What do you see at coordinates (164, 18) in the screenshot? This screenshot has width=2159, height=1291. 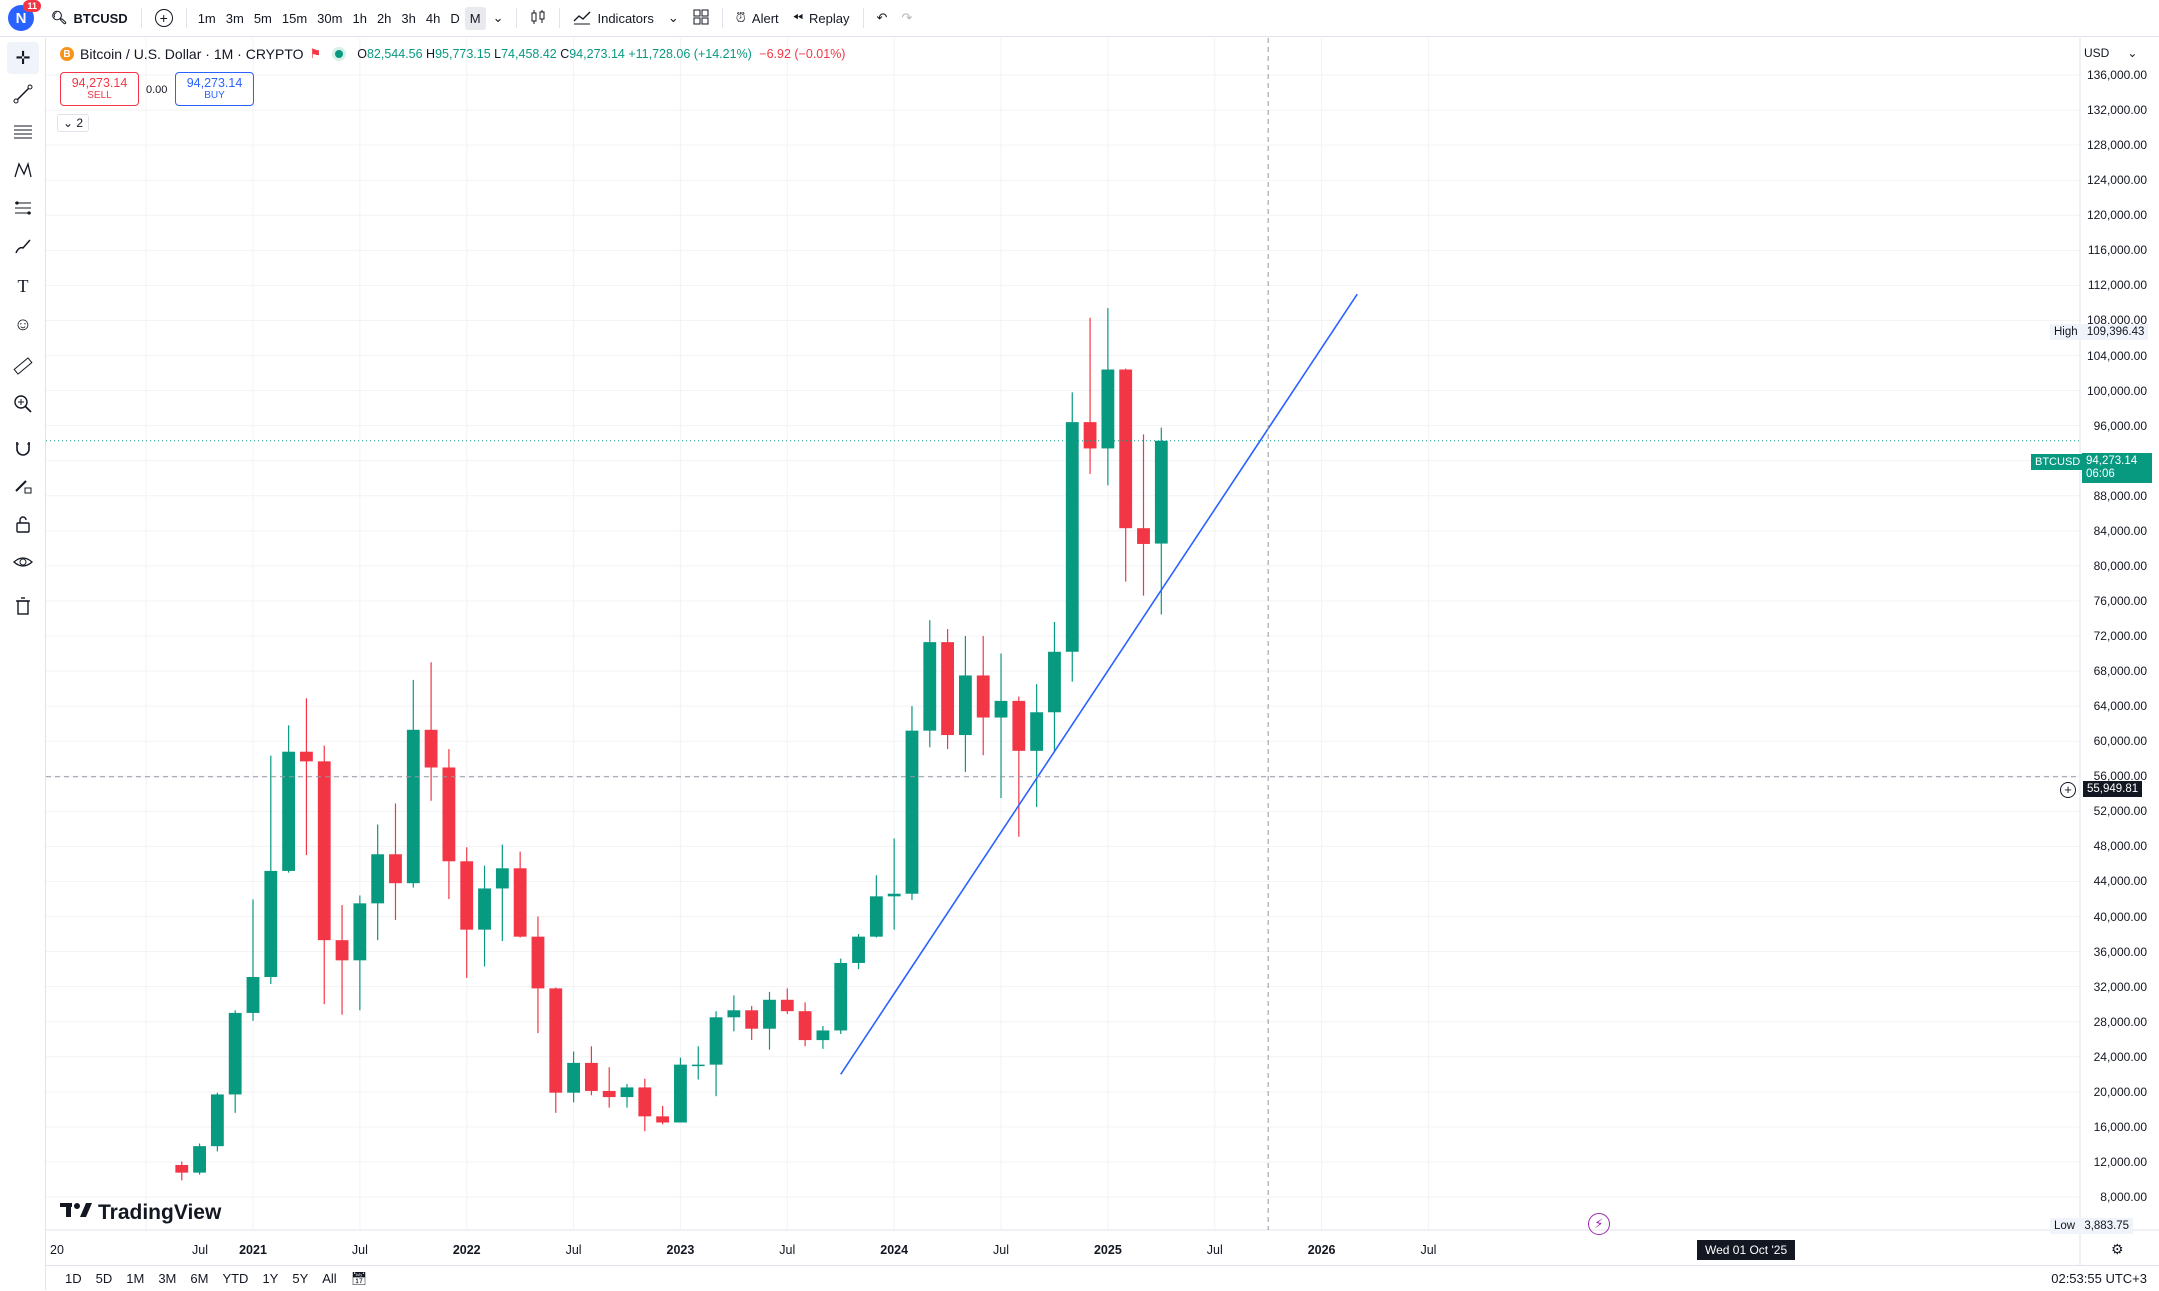 I see `compare-symbol-button: +` at bounding box center [164, 18].